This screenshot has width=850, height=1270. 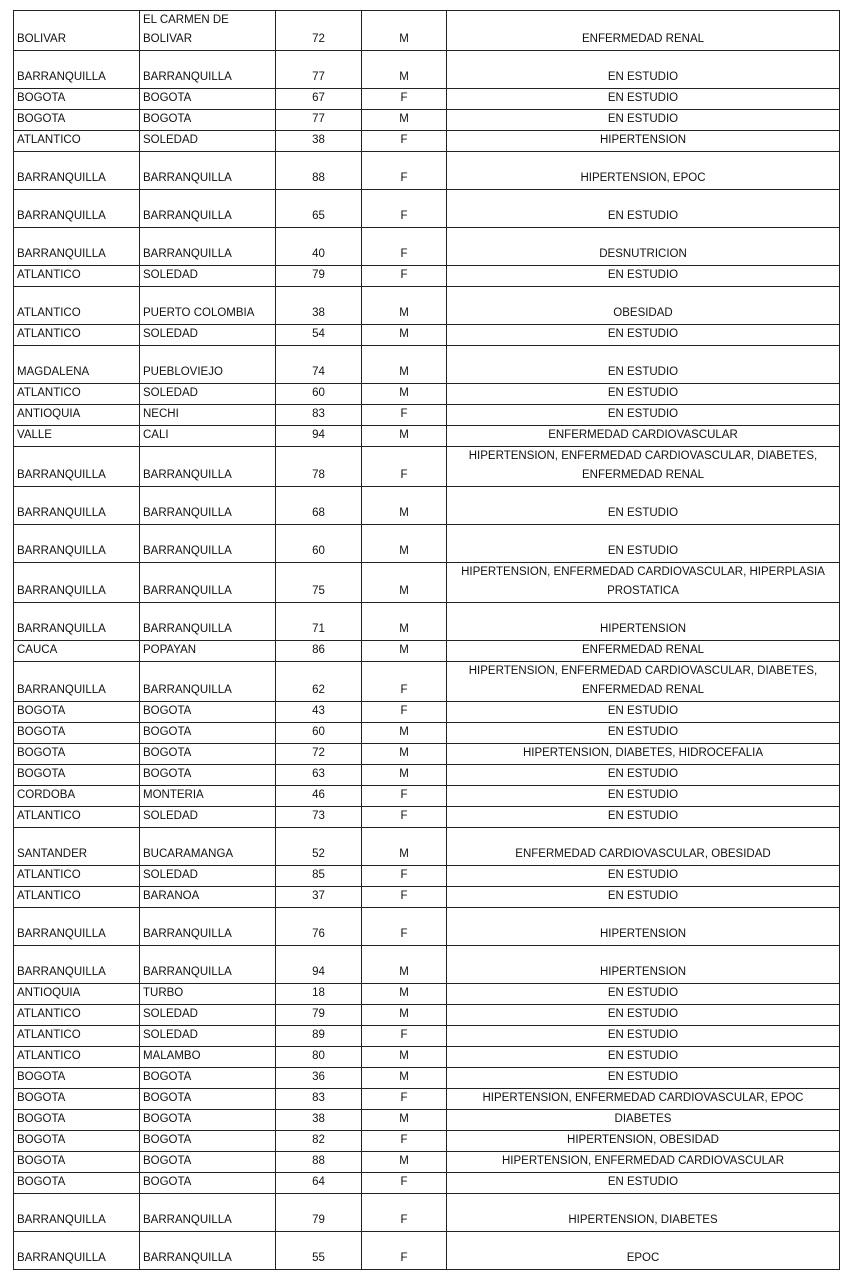 I want to click on diagnosis-cell: HIPERTENSION, ENFERMEDAD CARDIOVASCULAR, so click(x=643, y=1162).